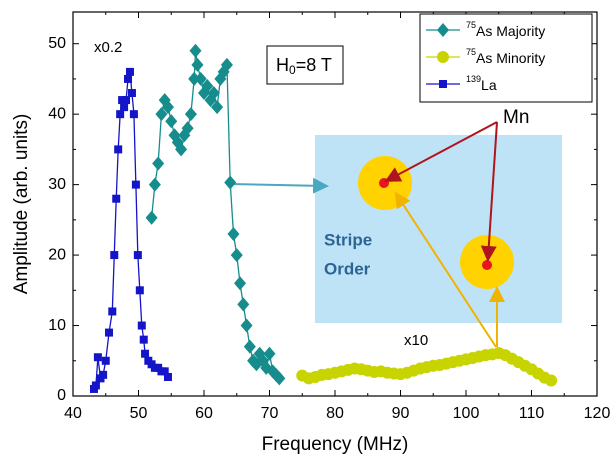 The image size is (611, 462). What do you see at coordinates (57, 43) in the screenshot?
I see `y-tick-label: 50` at bounding box center [57, 43].